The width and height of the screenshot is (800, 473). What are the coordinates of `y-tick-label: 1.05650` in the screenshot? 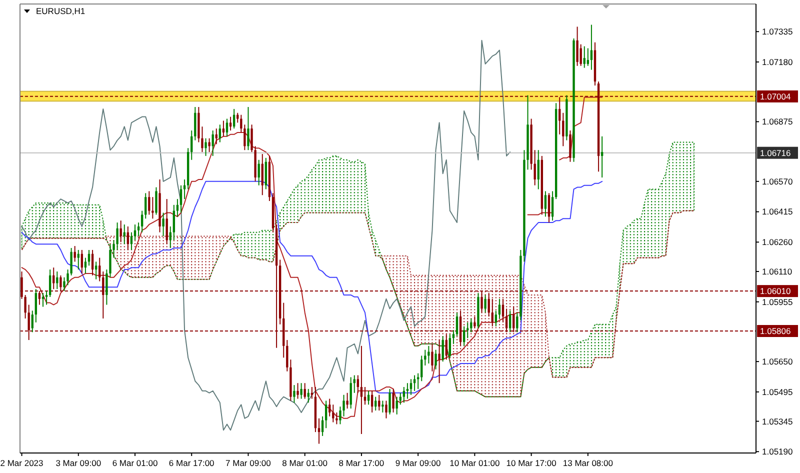 It's located at (777, 361).